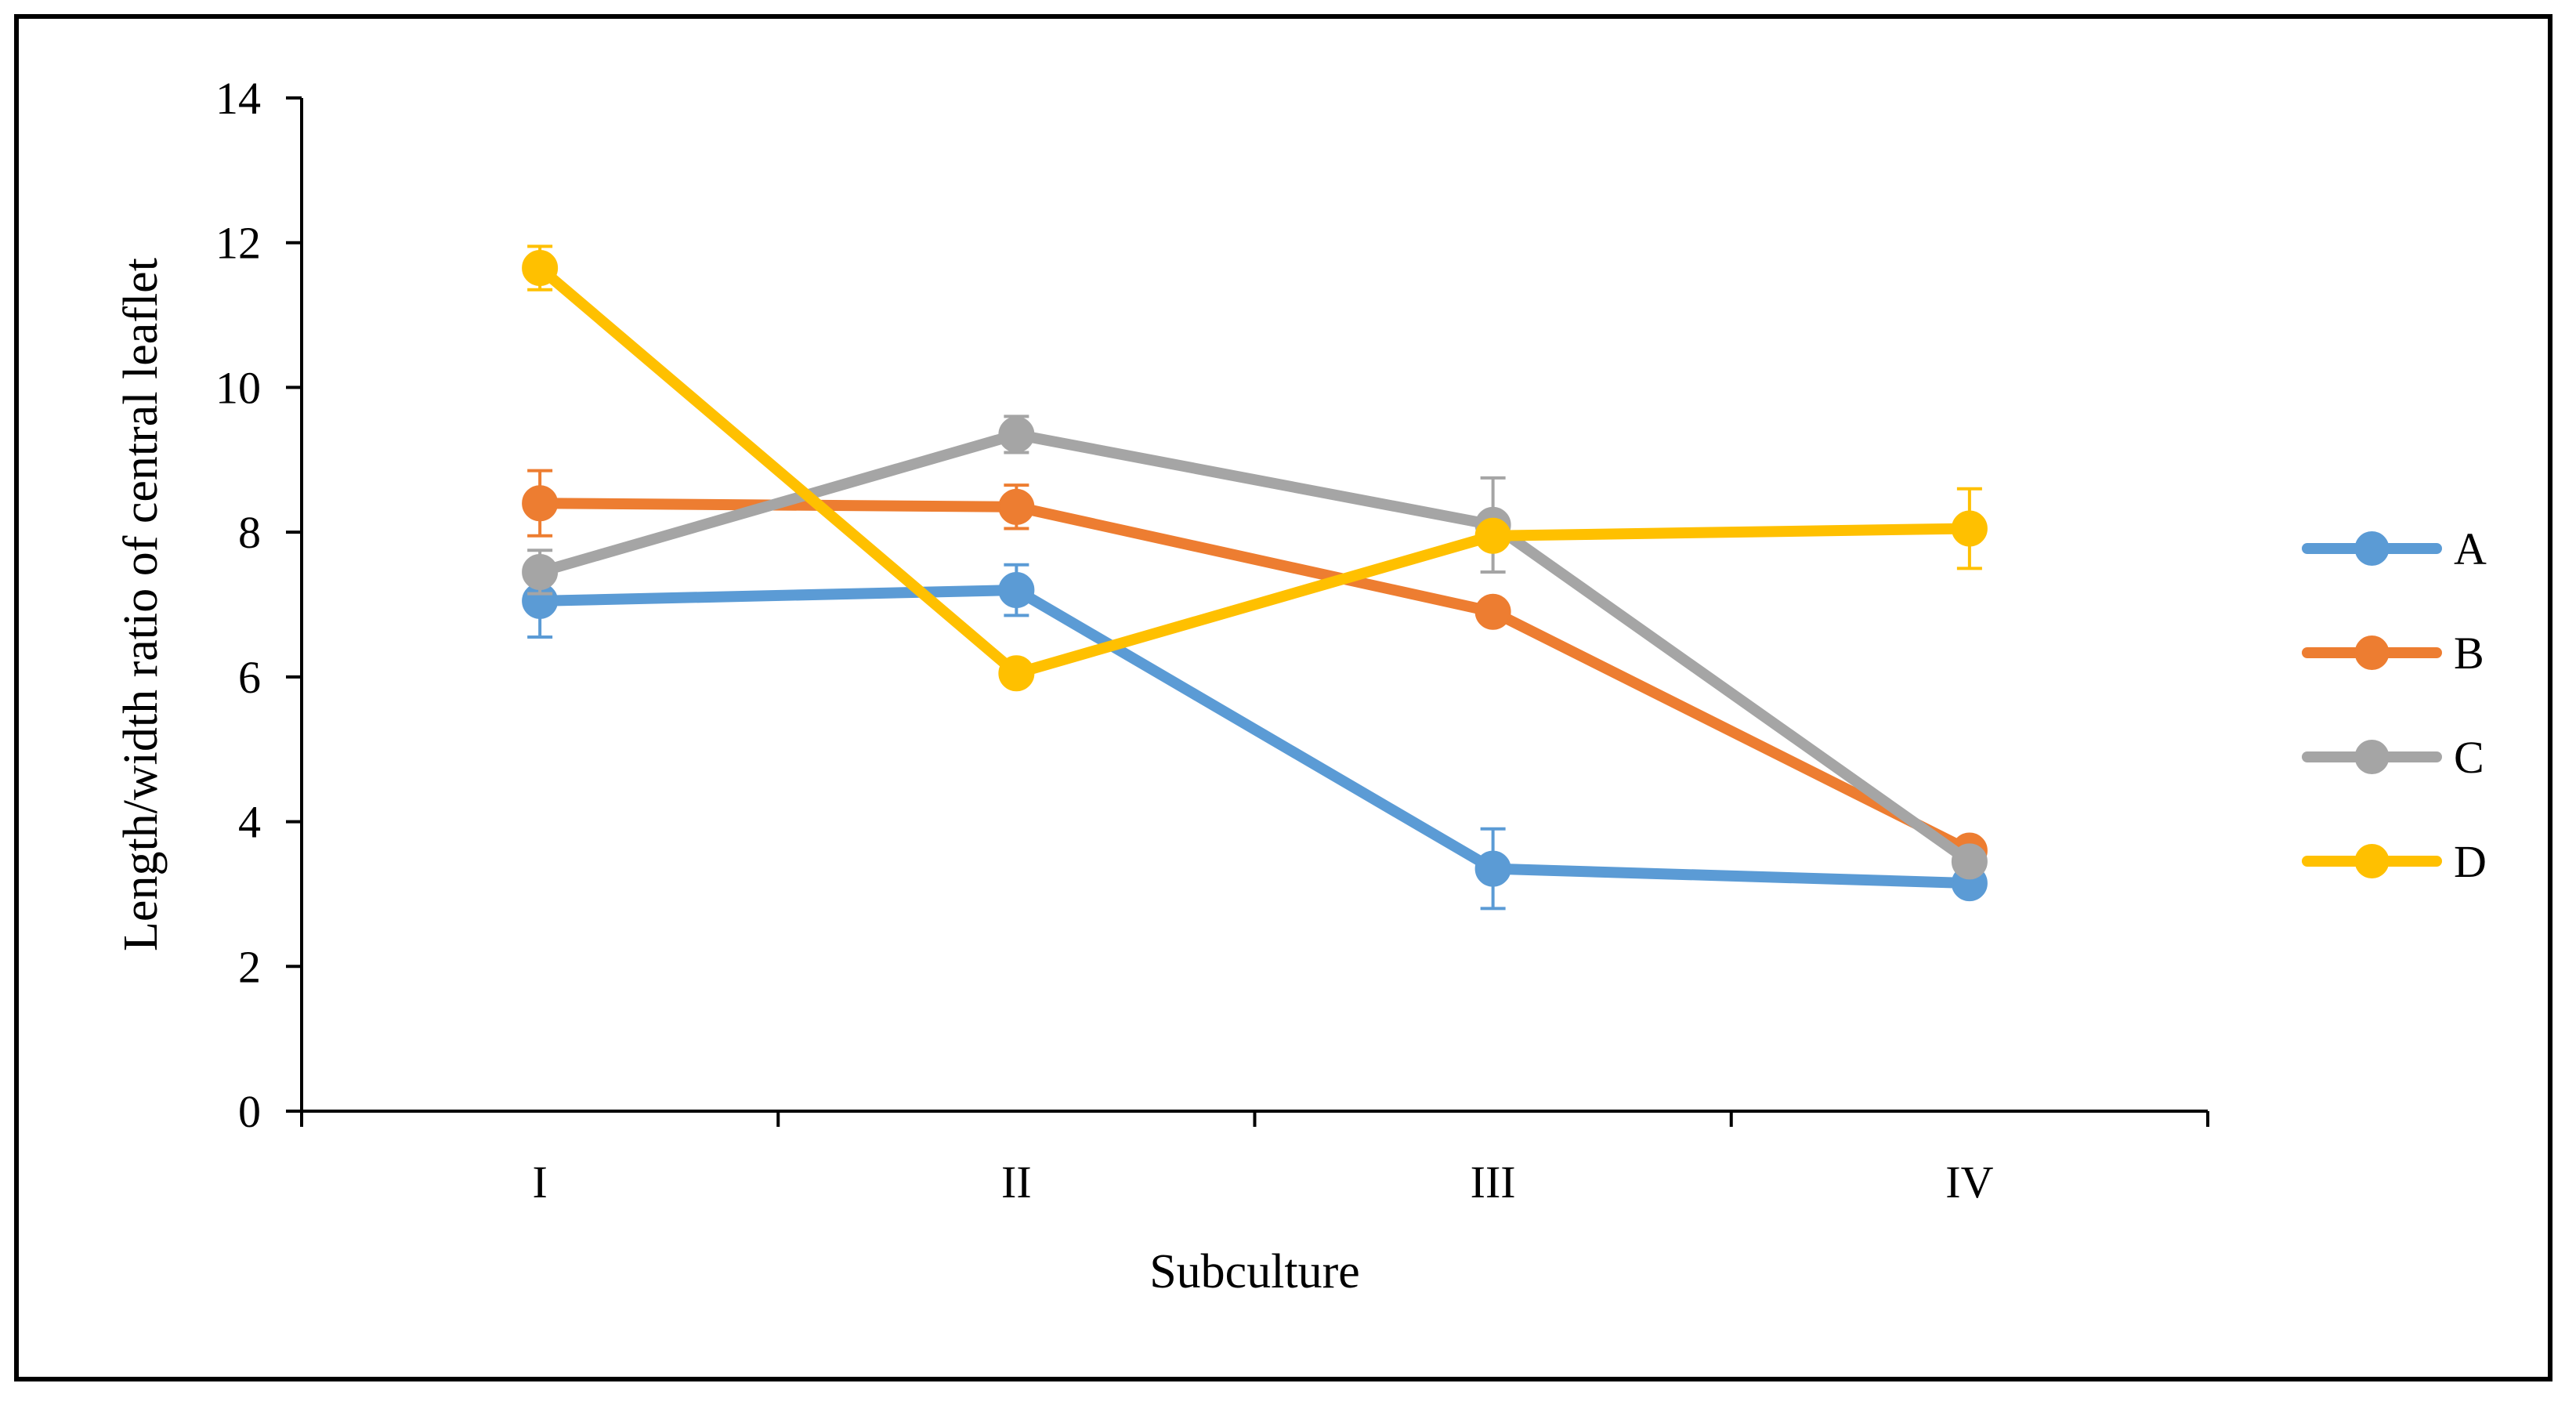 The image size is (2576, 1405). What do you see at coordinates (2395, 861) in the screenshot?
I see `legend-item-D: D` at bounding box center [2395, 861].